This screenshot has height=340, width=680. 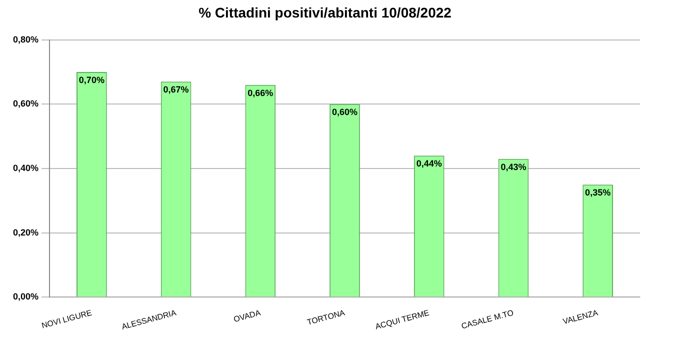 I want to click on x-tick-label: OVADA, so click(x=247, y=316).